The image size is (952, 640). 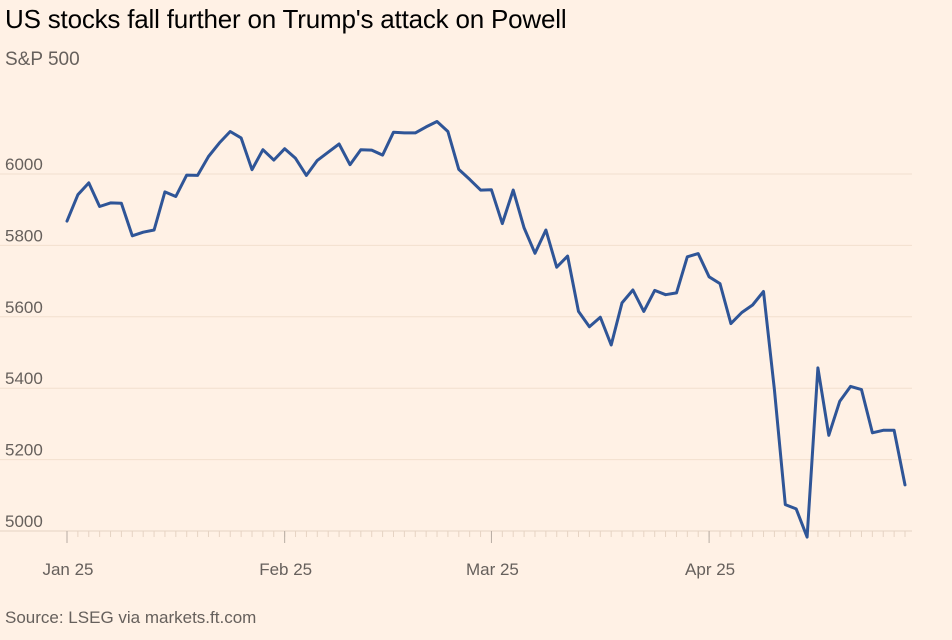 I want to click on y-axis-tick-labels: 5000 5200 5400 5600 5800 6000, so click(x=24, y=343).